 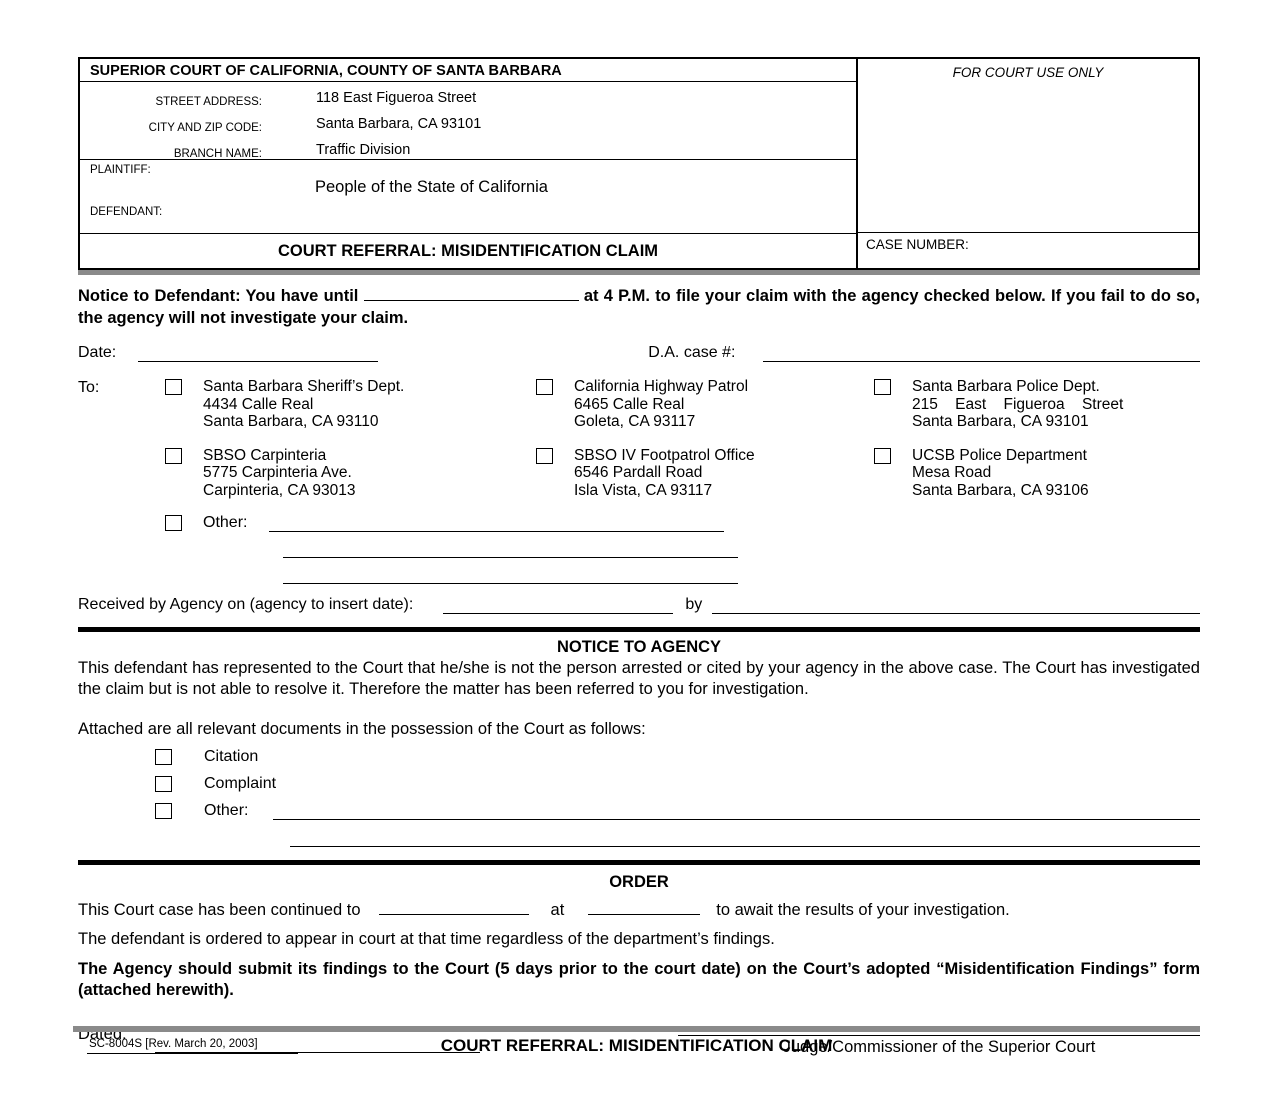 What do you see at coordinates (468, 152) in the screenshot?
I see `branch-name-row: BRANCH NAME: Traffic Division` at bounding box center [468, 152].